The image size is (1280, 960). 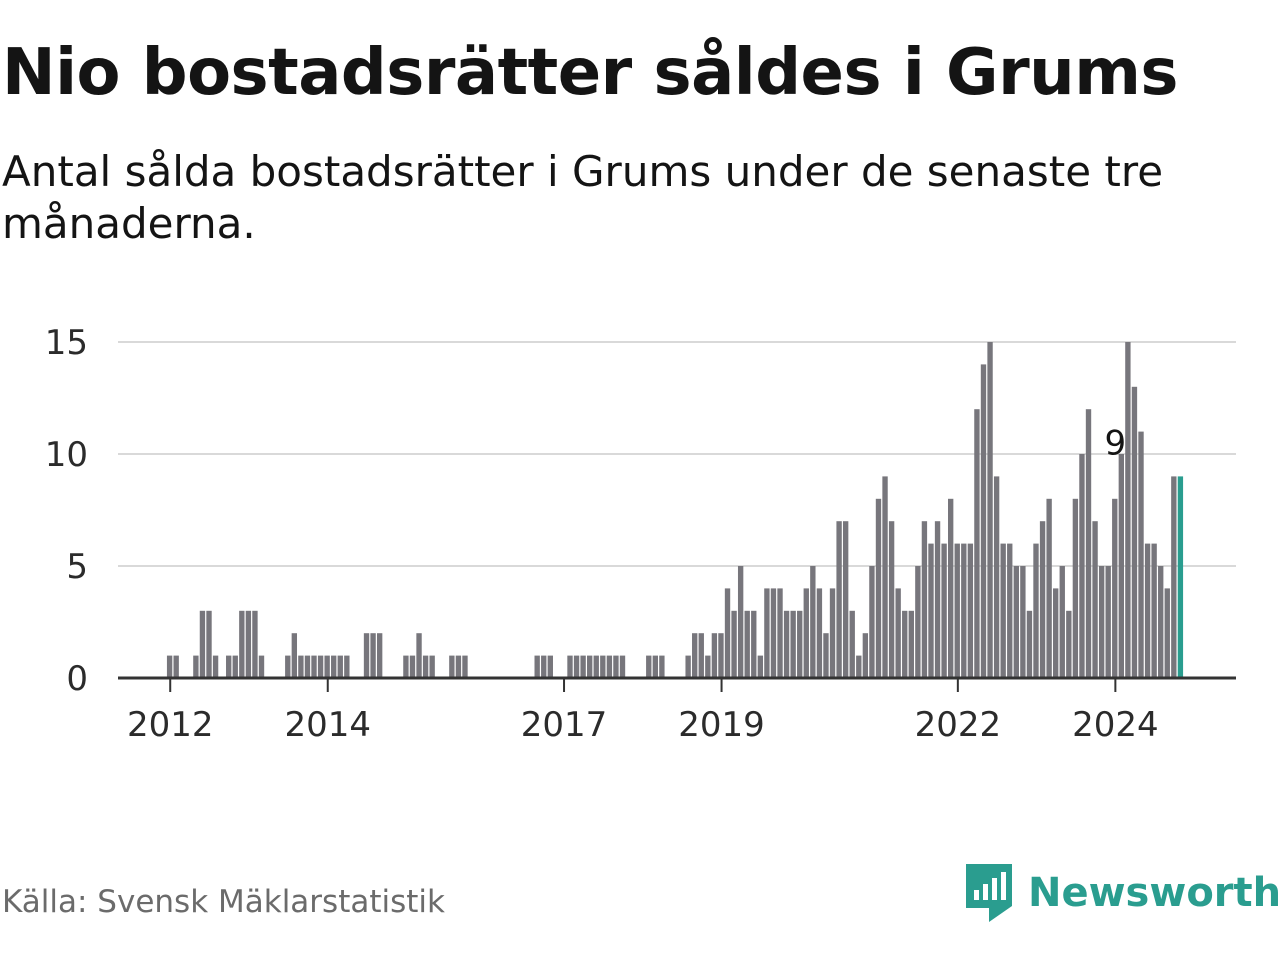 What do you see at coordinates (170, 725) in the screenshot?
I see `x-tick-label: 2012` at bounding box center [170, 725].